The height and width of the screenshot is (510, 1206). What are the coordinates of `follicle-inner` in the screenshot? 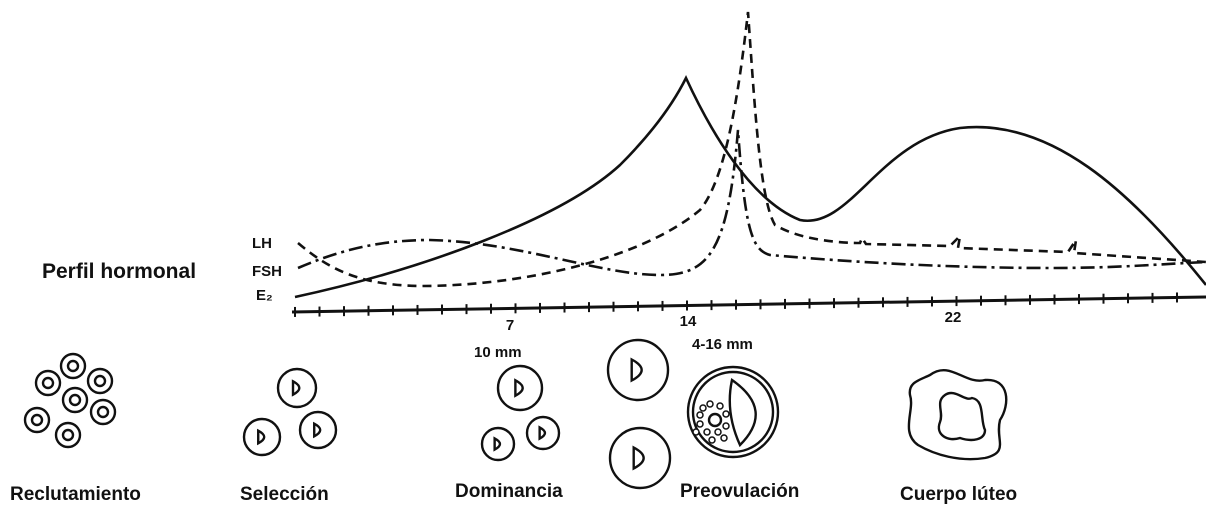 It's located at (733, 412).